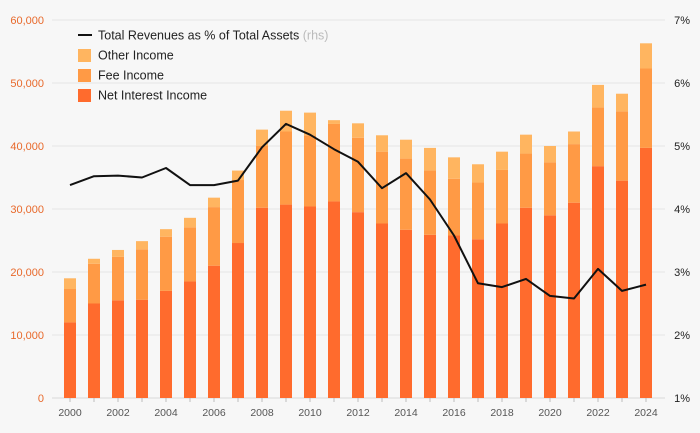 This screenshot has width=700, height=433. Describe the element at coordinates (27, 273) in the screenshot. I see `left-tick-label: 20,000` at that location.